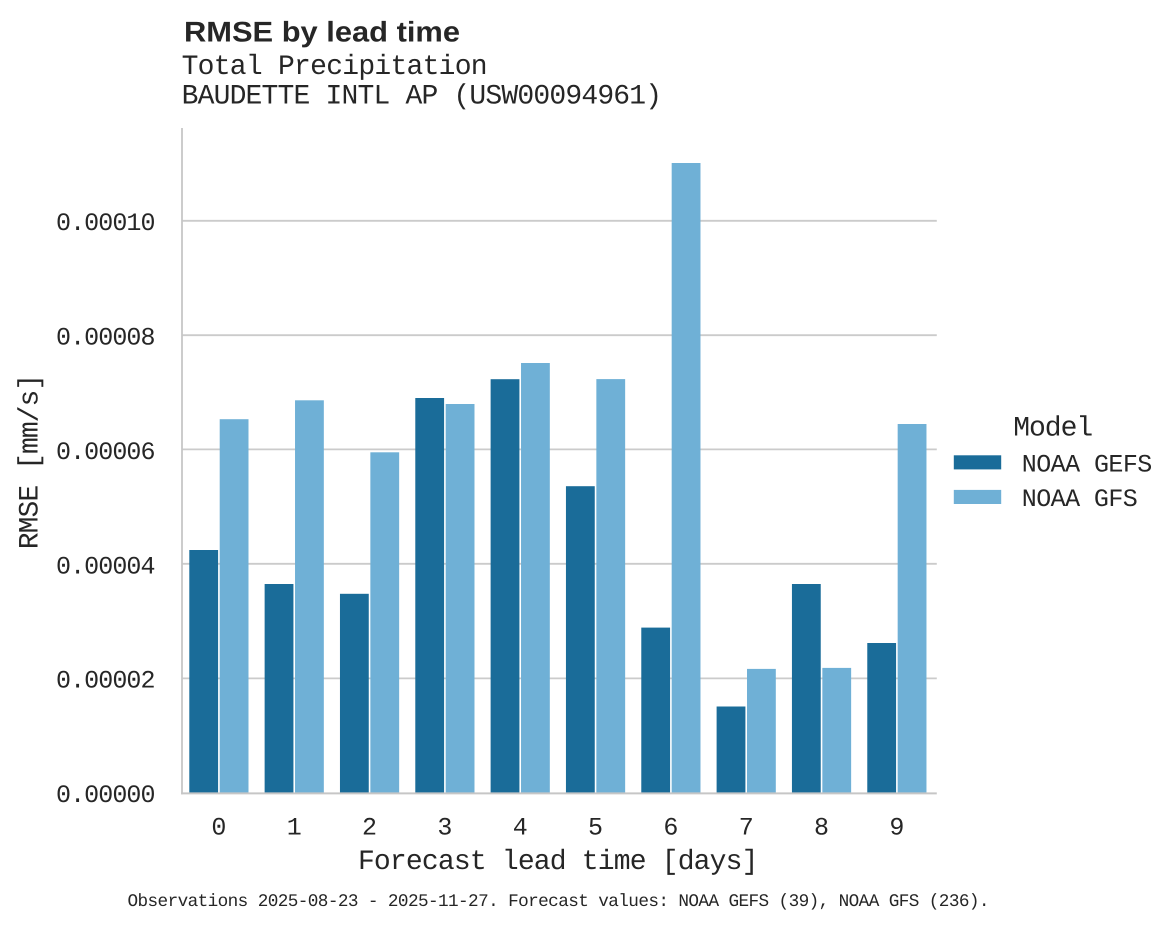 This screenshot has height=928, width=1175. Describe the element at coordinates (670, 828) in the screenshot. I see `svg-text: 6` at that location.